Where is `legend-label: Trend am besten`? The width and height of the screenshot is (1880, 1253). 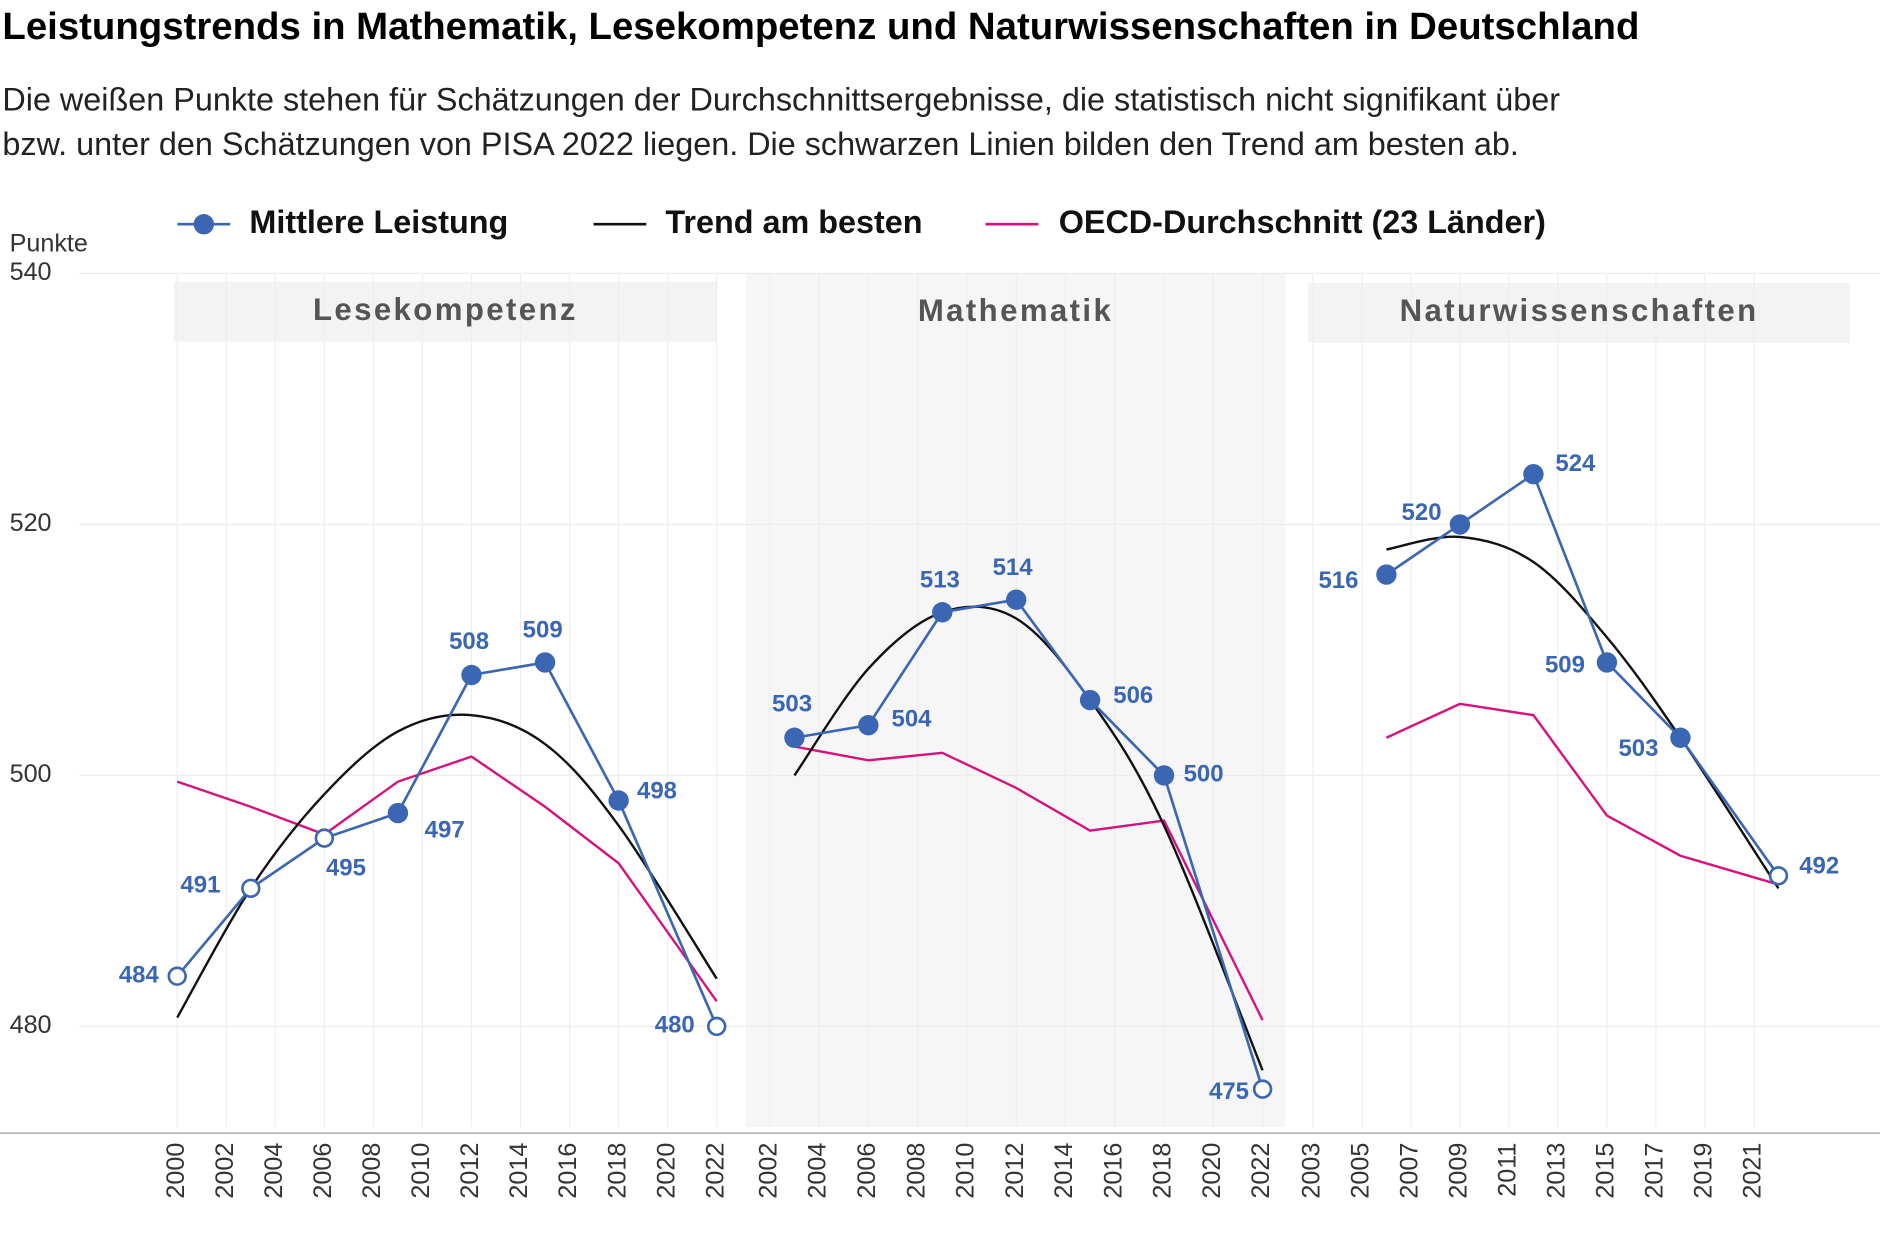 legend-label: Trend am besten is located at coordinates (793, 222).